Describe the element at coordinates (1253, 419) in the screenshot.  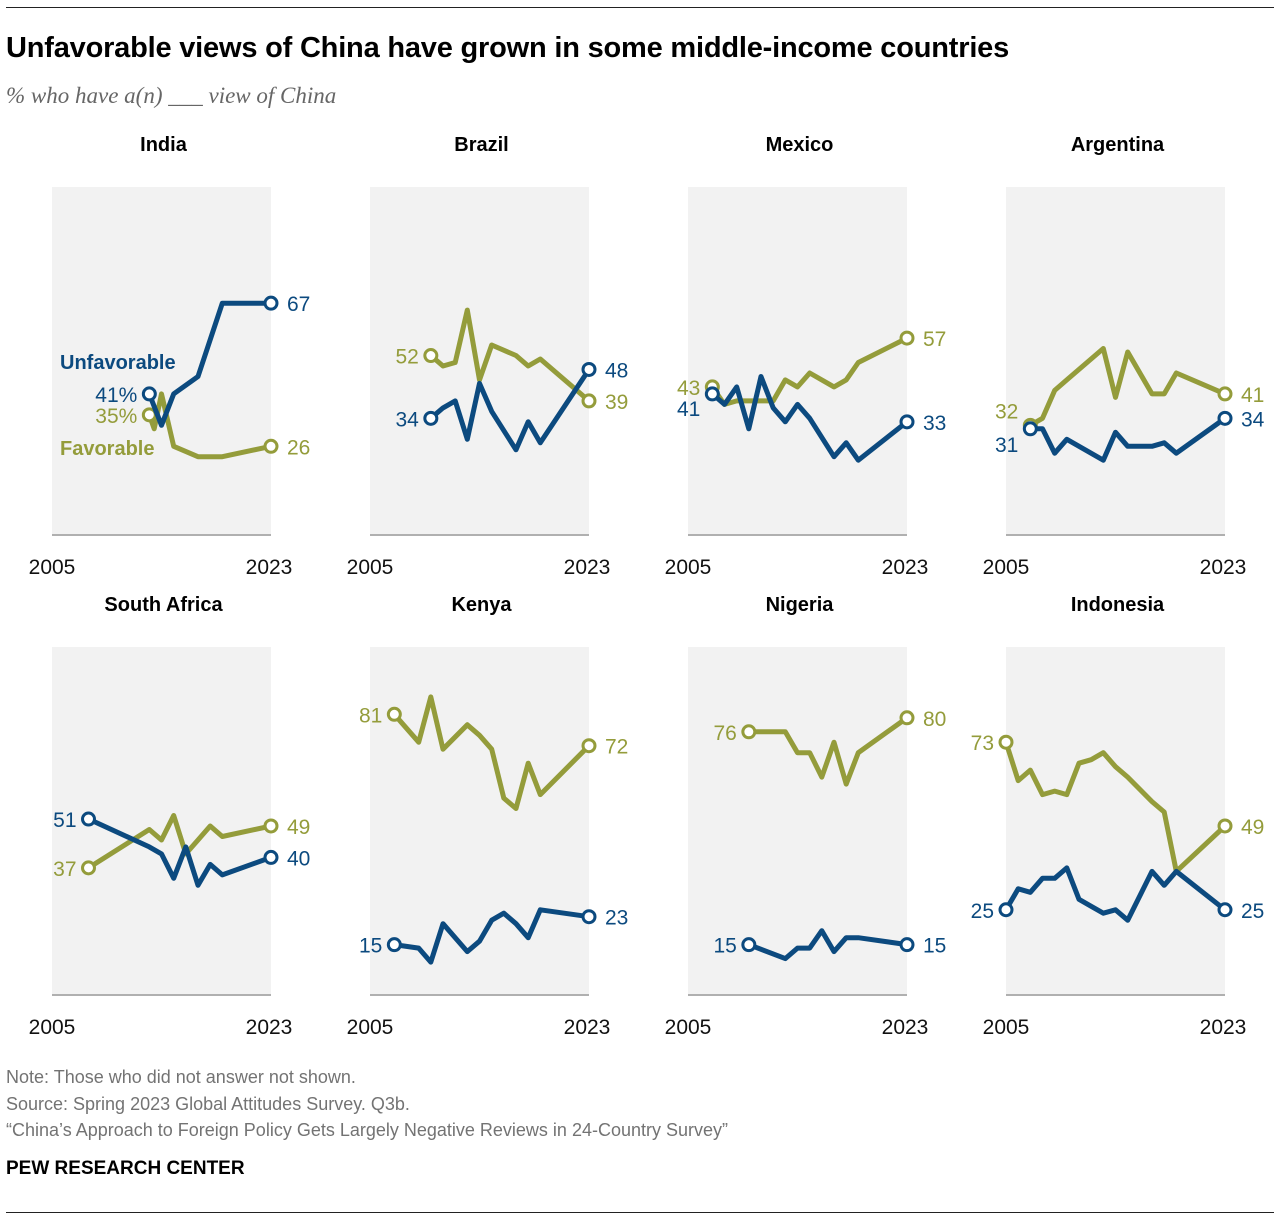
I see `unfavorable-end-label: 34` at that location.